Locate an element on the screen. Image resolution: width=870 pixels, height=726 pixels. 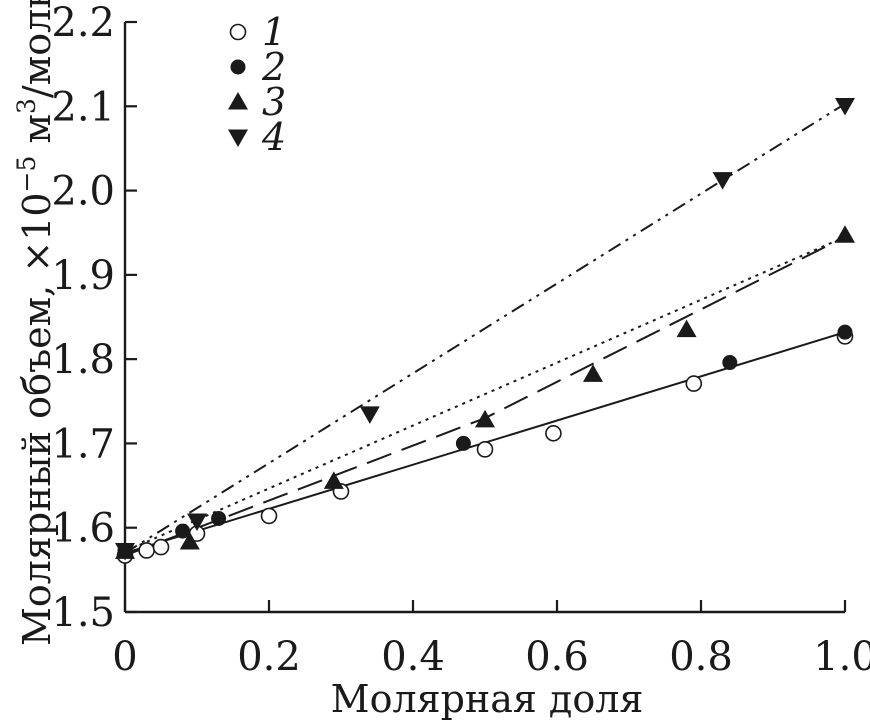
y-tick-label: 2.1 is located at coordinates (83, 107).